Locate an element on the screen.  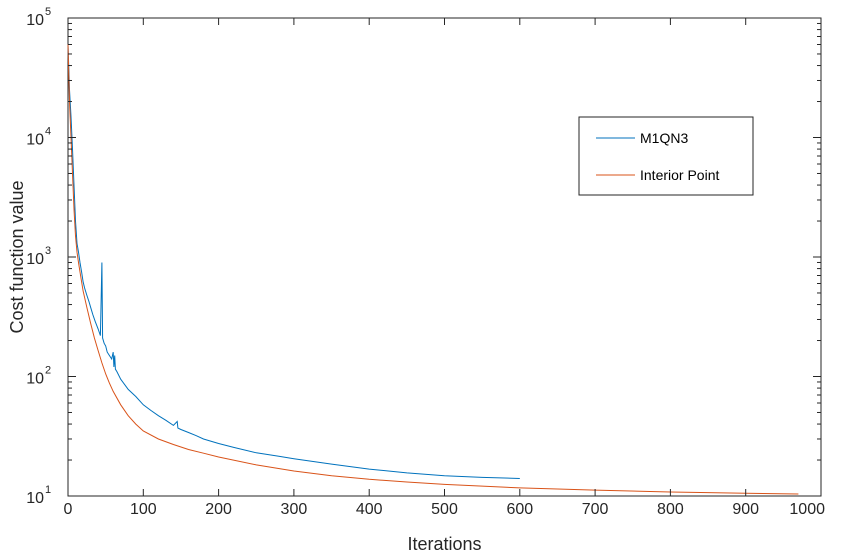
x-tick-label: 400 is located at coordinates (369, 509).